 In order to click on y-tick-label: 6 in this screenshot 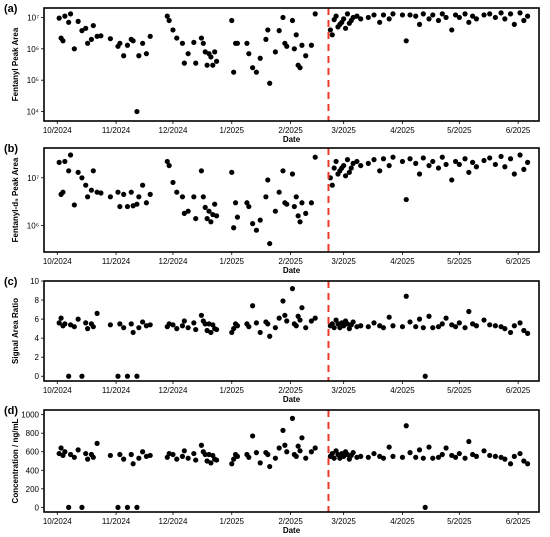, I will do `click(37, 319)`.